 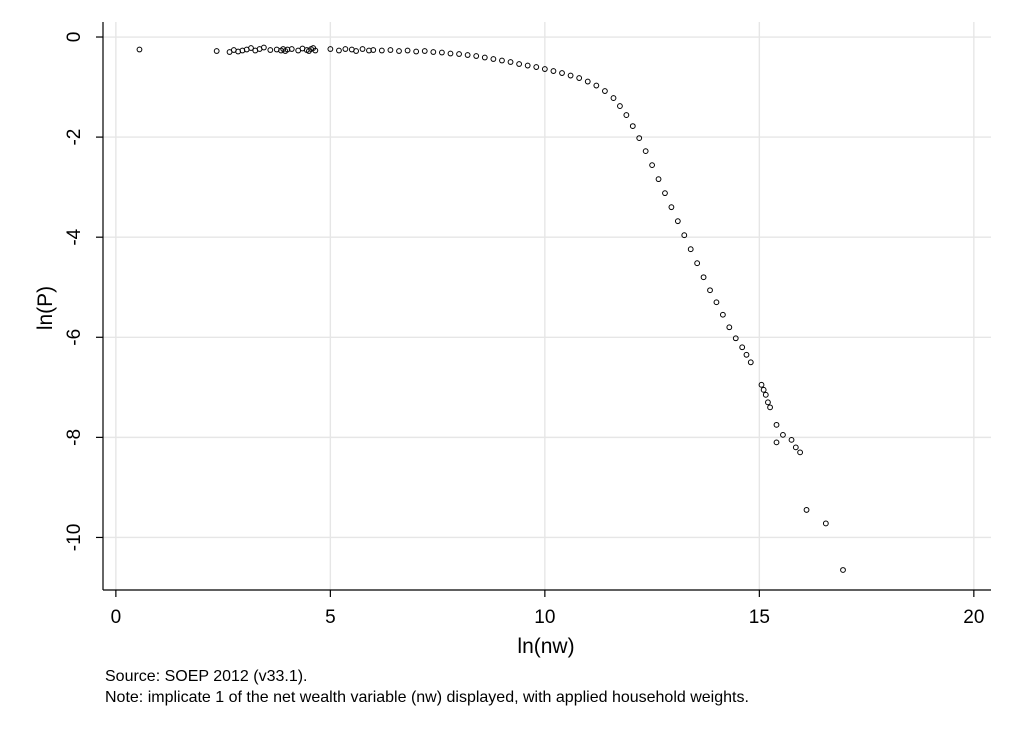 I want to click on x-tick-label: 20, so click(x=973, y=617).